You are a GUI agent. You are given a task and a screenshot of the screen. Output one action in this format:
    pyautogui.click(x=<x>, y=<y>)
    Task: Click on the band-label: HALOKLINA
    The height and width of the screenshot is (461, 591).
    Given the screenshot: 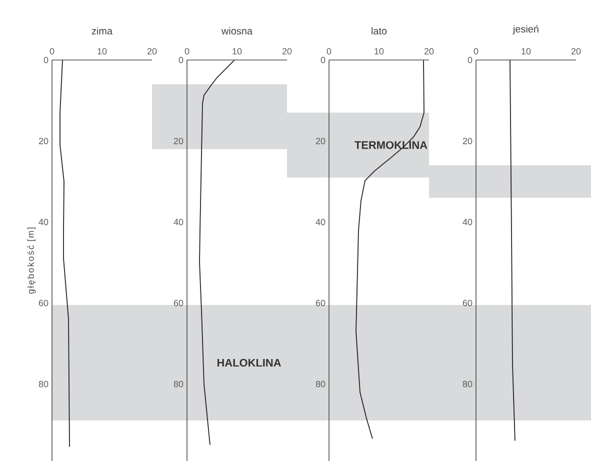 What is the action you would take?
    pyautogui.click(x=249, y=362)
    